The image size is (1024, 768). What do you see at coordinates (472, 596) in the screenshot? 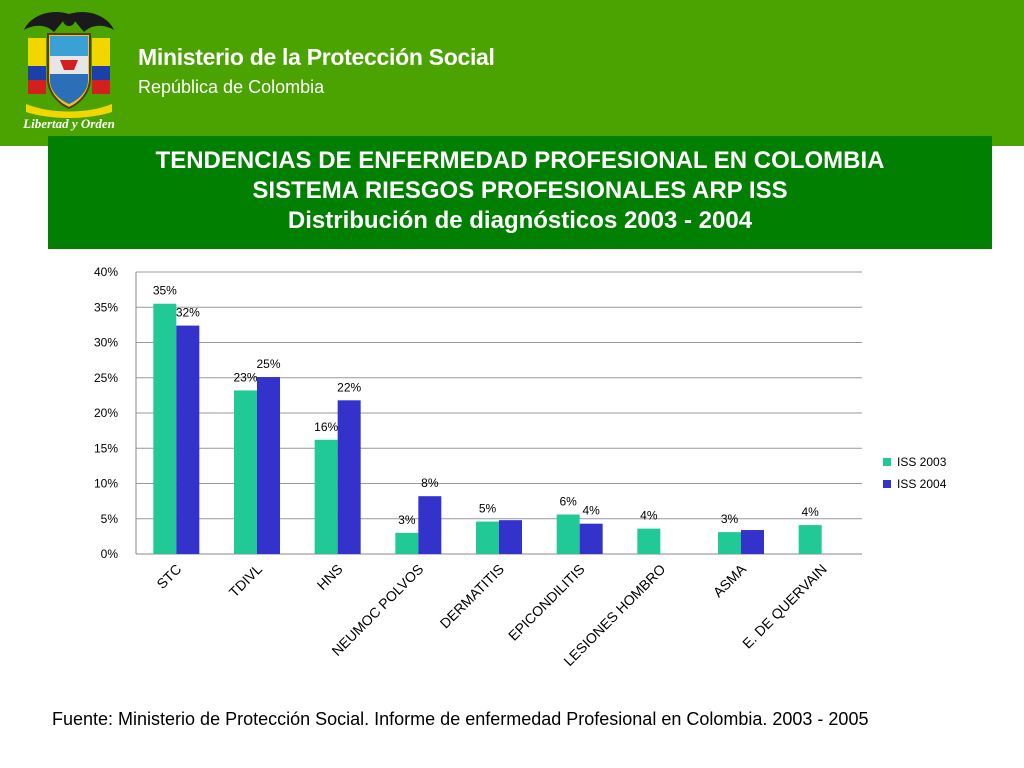
I see `x-category-label: DERMATITIS` at bounding box center [472, 596].